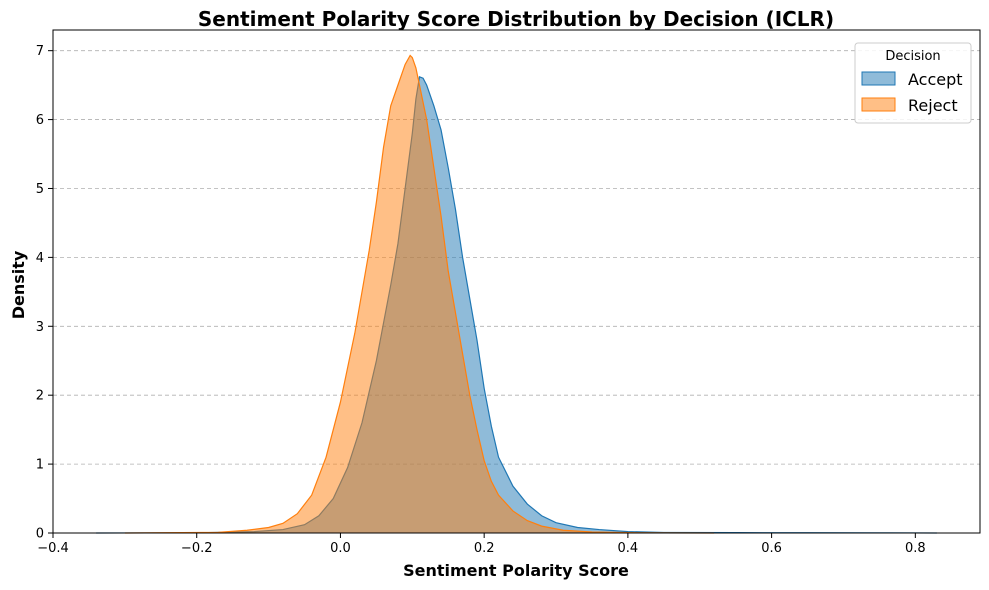 This screenshot has width=989, height=590. What do you see at coordinates (484, 548) in the screenshot?
I see `x-tick-label: 0.2` at bounding box center [484, 548].